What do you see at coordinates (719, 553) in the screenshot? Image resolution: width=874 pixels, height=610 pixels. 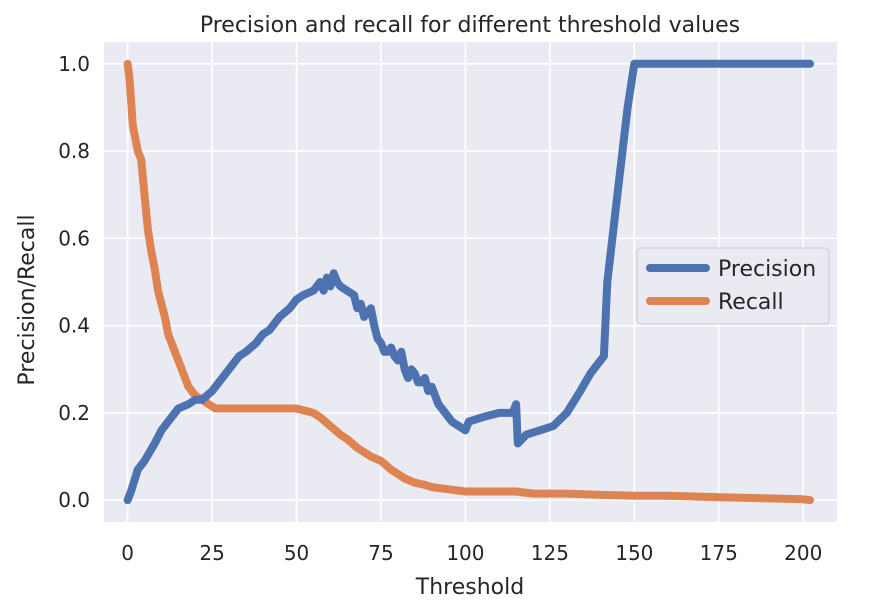 I see `x-tick-label: 175` at bounding box center [719, 553].